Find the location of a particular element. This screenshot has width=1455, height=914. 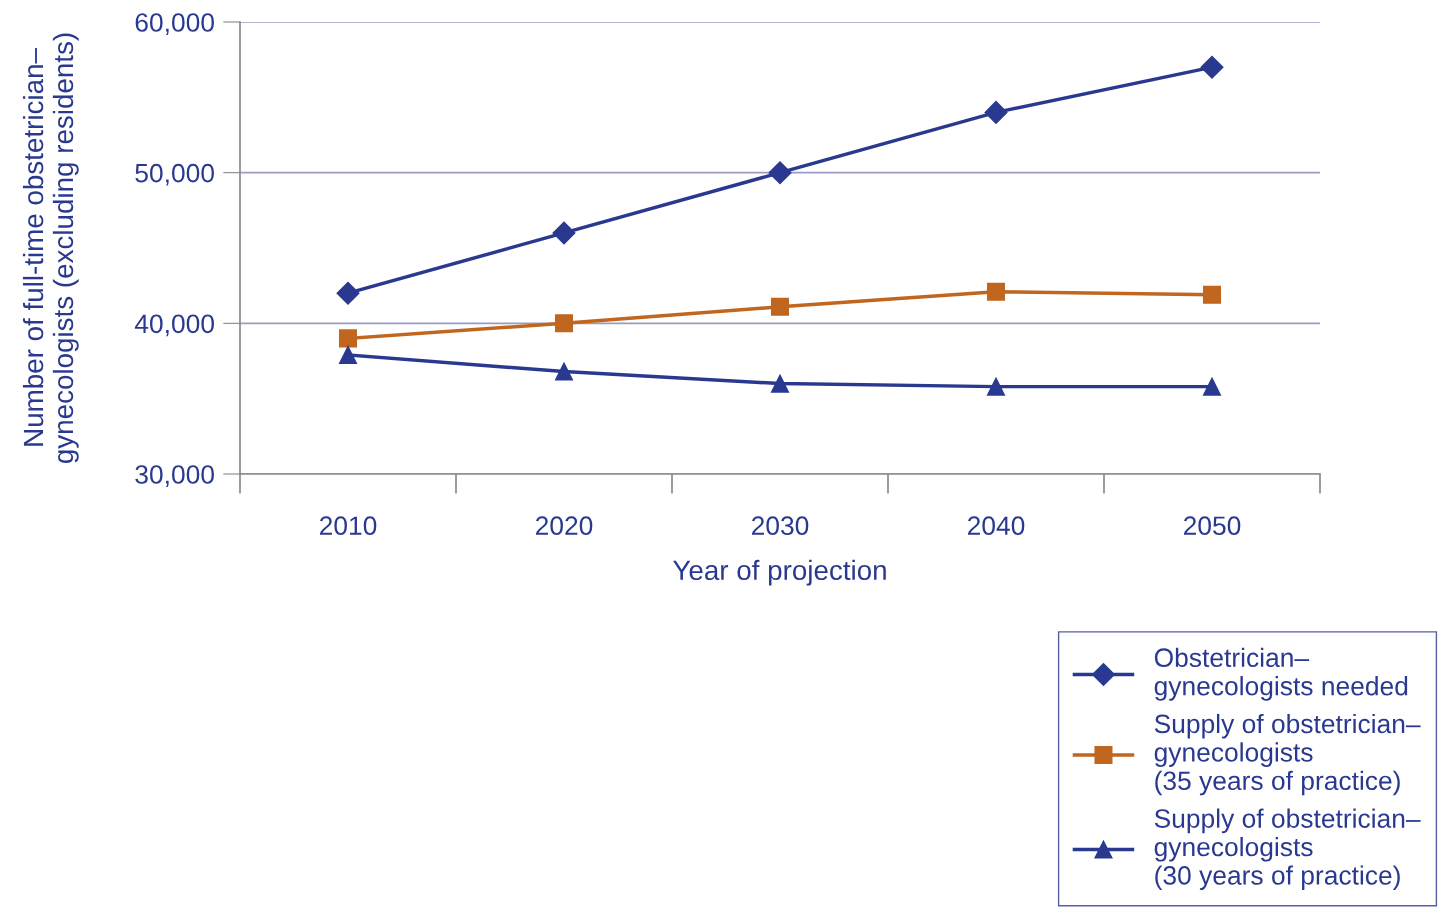

y-tick-label: 30,000 is located at coordinates (174, 476).